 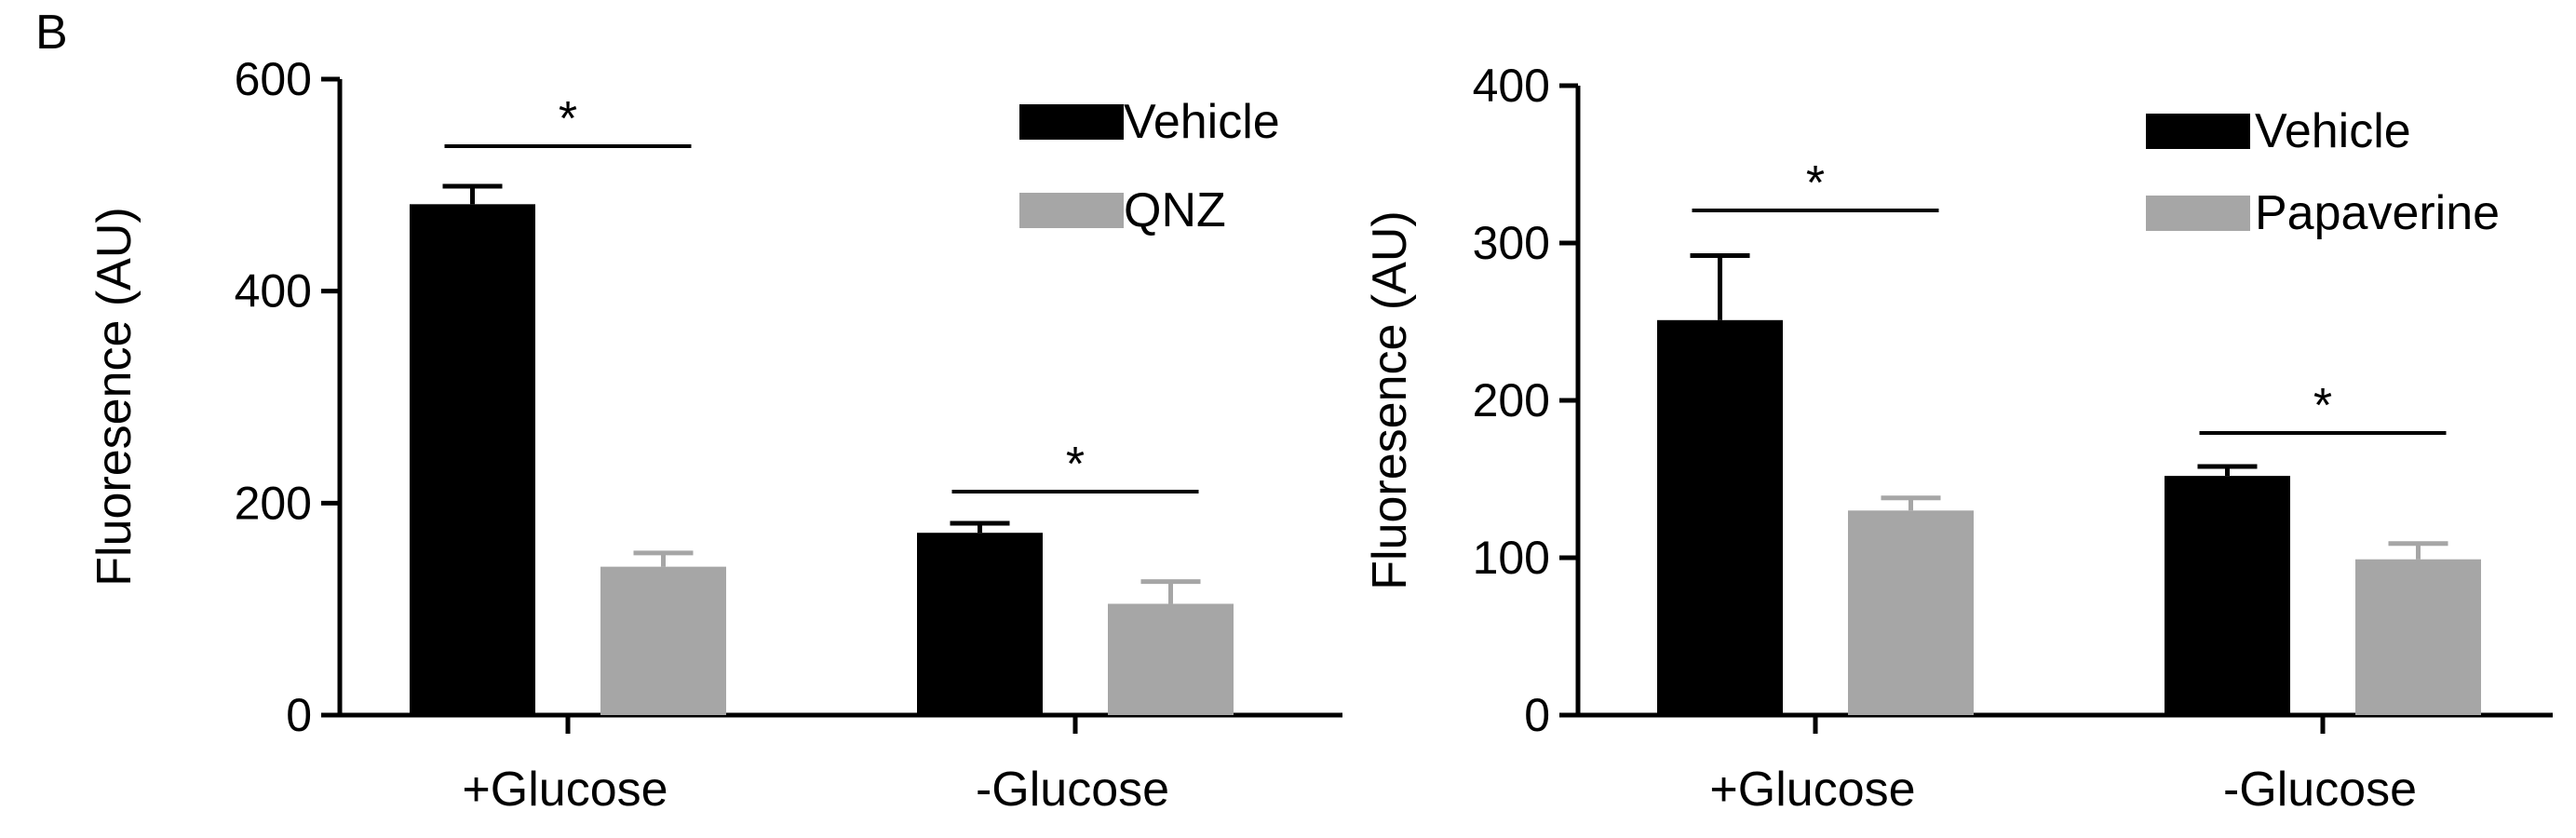 I want to click on chart0-y-tick-label: 400, so click(x=273, y=291).